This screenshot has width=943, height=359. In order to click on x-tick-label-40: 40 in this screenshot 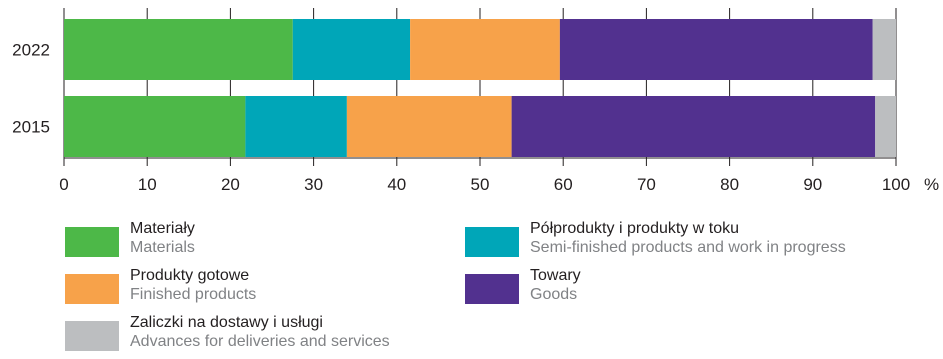, I will do `click(396, 184)`.